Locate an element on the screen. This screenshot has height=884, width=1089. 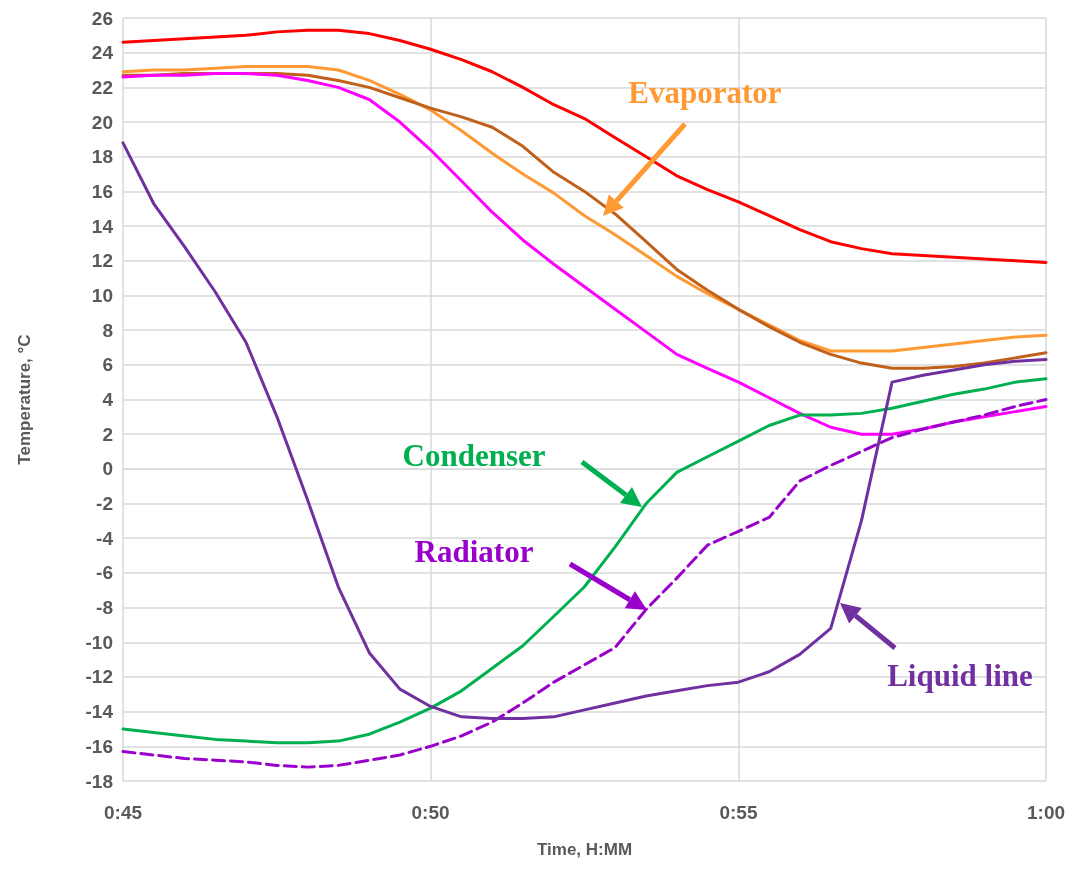
y-tick-label: 26 is located at coordinates (102, 18).